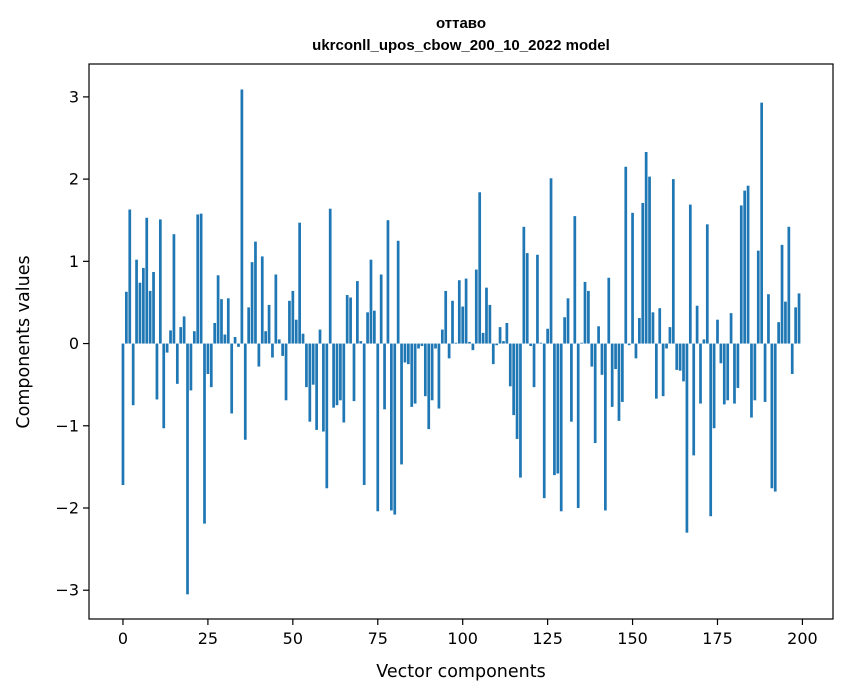 This screenshot has width=847, height=696. Describe the element at coordinates (461, 45) in the screenshot. I see `chart-title-line-2: ukrconll_upos_cbow_200_10_2022 model` at that location.